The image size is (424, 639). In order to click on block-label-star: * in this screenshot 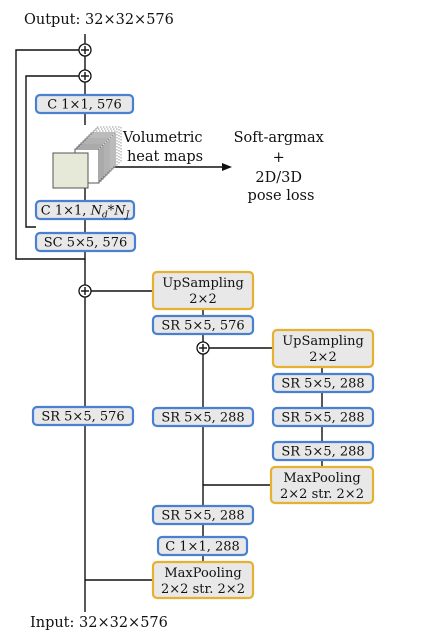, I will do `click(111, 211)`.